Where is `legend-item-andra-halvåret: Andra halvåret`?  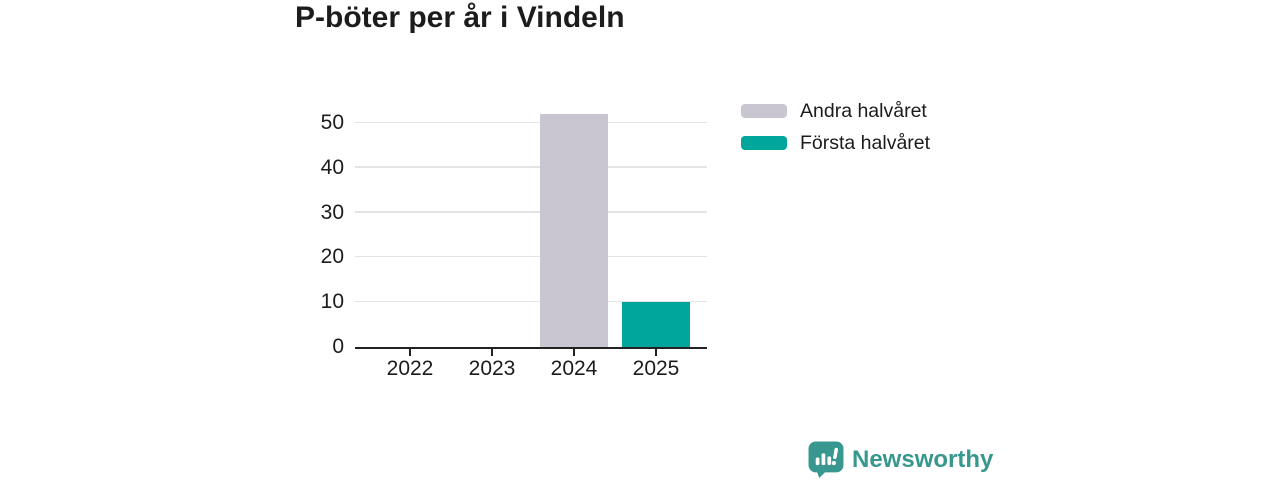
legend-item-andra-halvåret: Andra halvåret is located at coordinates (835, 111).